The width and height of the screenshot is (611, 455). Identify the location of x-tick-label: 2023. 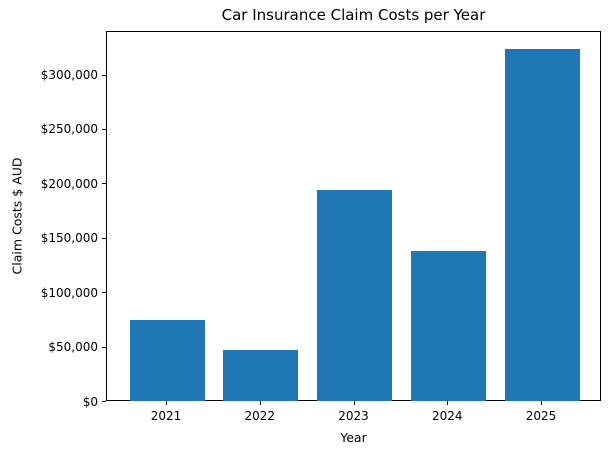
(353, 416).